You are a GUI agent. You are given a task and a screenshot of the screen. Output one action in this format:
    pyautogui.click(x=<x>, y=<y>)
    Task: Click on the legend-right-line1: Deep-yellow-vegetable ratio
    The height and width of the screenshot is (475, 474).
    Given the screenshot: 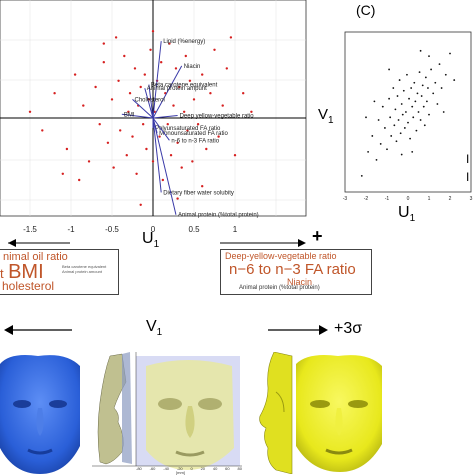 What is the action you would take?
    pyautogui.click(x=281, y=256)
    